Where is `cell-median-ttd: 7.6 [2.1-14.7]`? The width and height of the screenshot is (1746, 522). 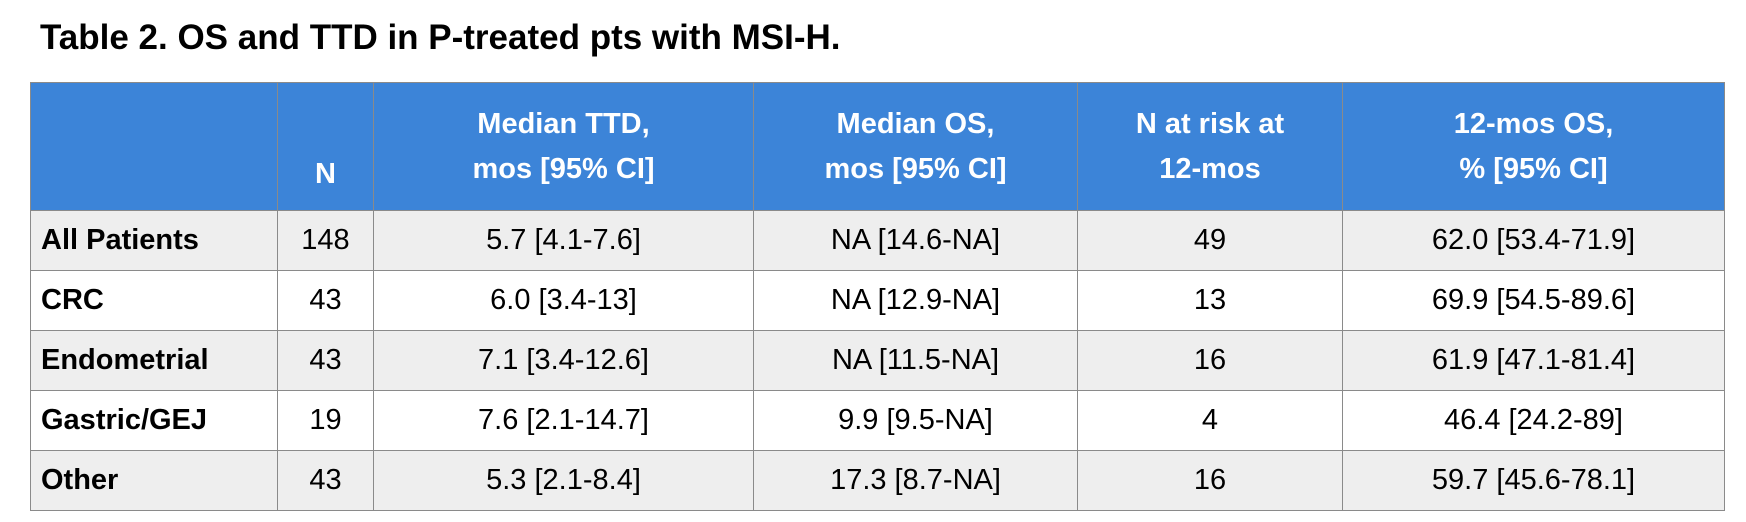 cell-median-ttd: 7.6 [2.1-14.7] is located at coordinates (563, 420).